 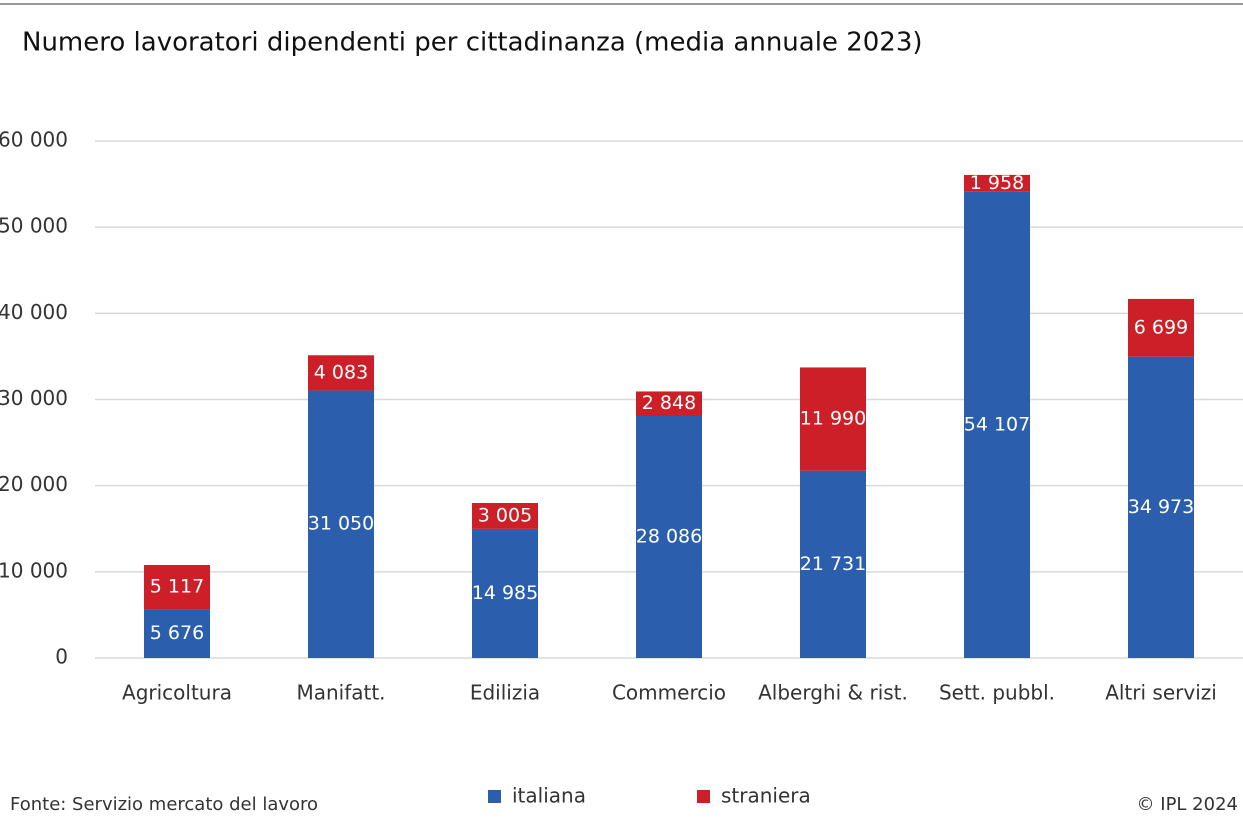 What do you see at coordinates (61, 657) in the screenshot?
I see `y-tick-label: 0` at bounding box center [61, 657].